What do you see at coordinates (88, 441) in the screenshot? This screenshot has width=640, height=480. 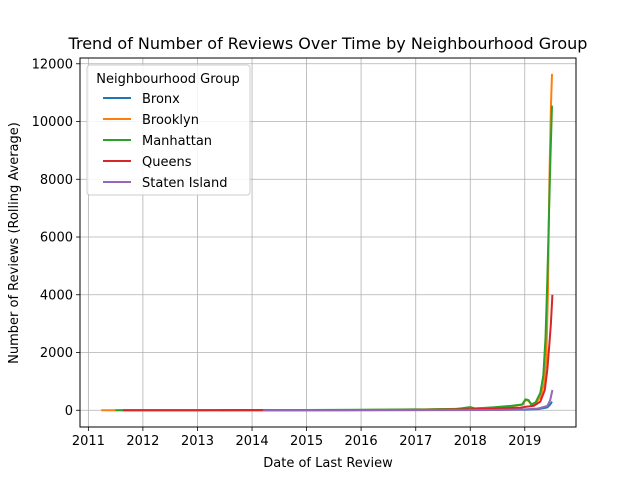 I see `x-tick-label: 2011` at bounding box center [88, 441].